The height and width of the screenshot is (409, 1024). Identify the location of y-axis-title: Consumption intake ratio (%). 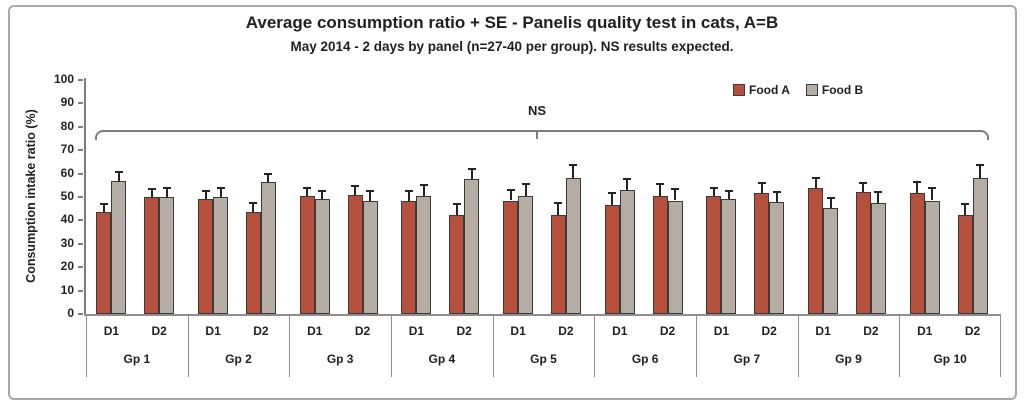
(31, 196).